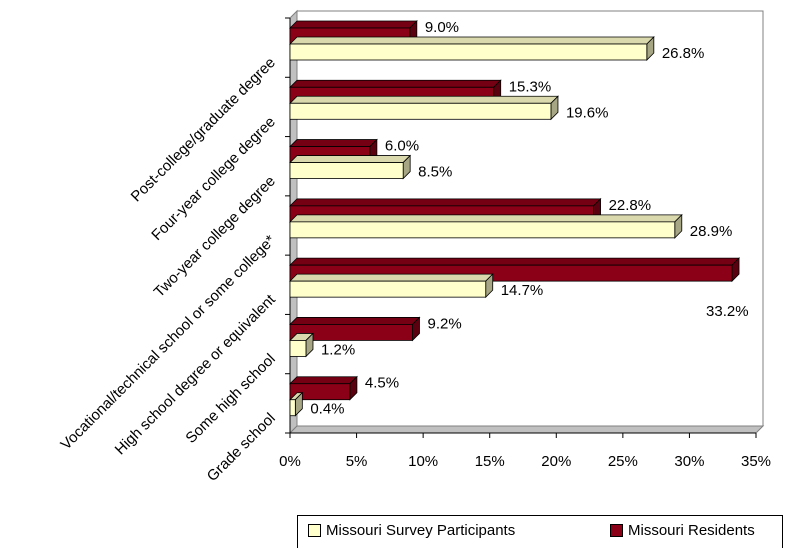 Image resolution: width=793 pixels, height=548 pixels. Describe the element at coordinates (357, 461) in the screenshot. I see `x-tick-label: 5%` at that location.